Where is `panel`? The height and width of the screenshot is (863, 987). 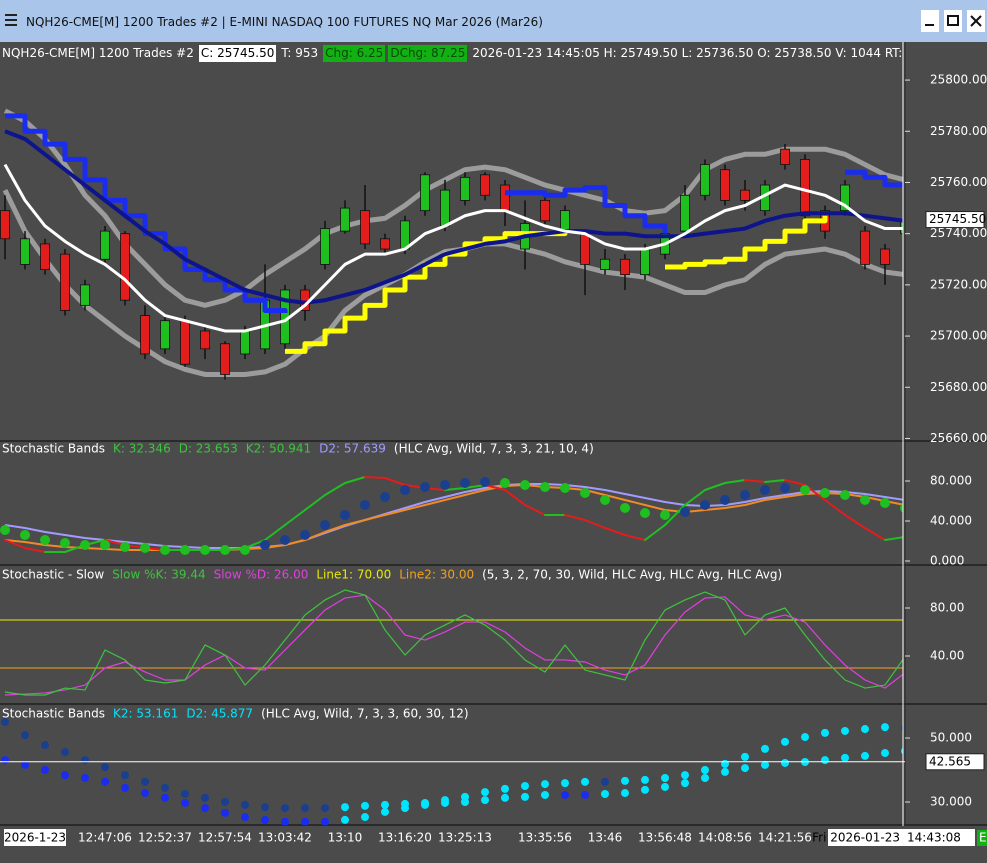
panel is located at coordinates (451, 642).